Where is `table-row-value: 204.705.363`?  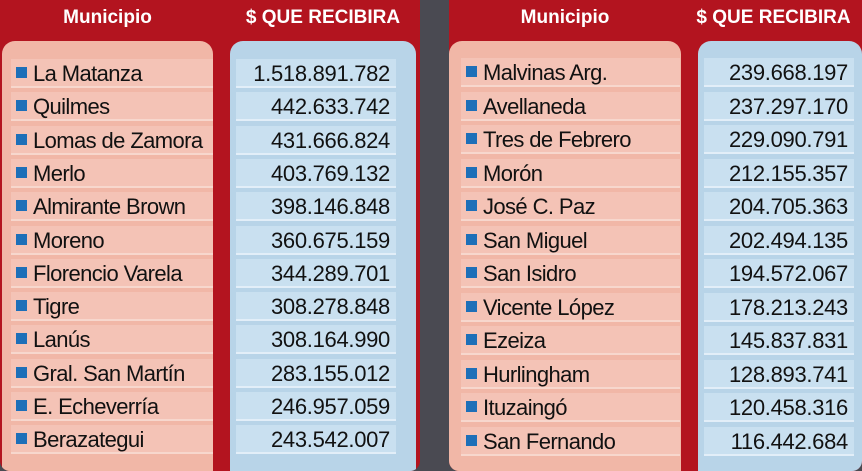
table-row-value: 204.705.363 is located at coordinates (779, 206).